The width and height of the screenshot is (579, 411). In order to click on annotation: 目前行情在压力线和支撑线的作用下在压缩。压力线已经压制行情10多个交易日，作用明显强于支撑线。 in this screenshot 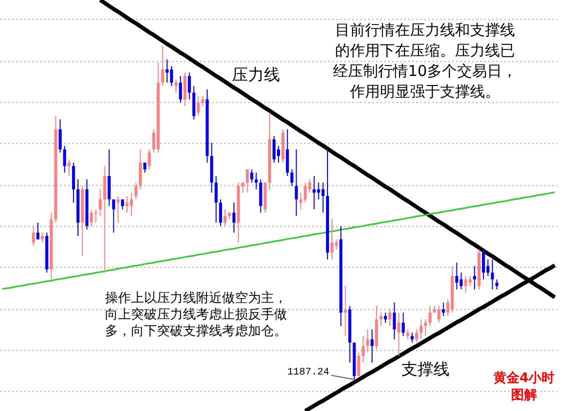, I will do `click(425, 60)`.